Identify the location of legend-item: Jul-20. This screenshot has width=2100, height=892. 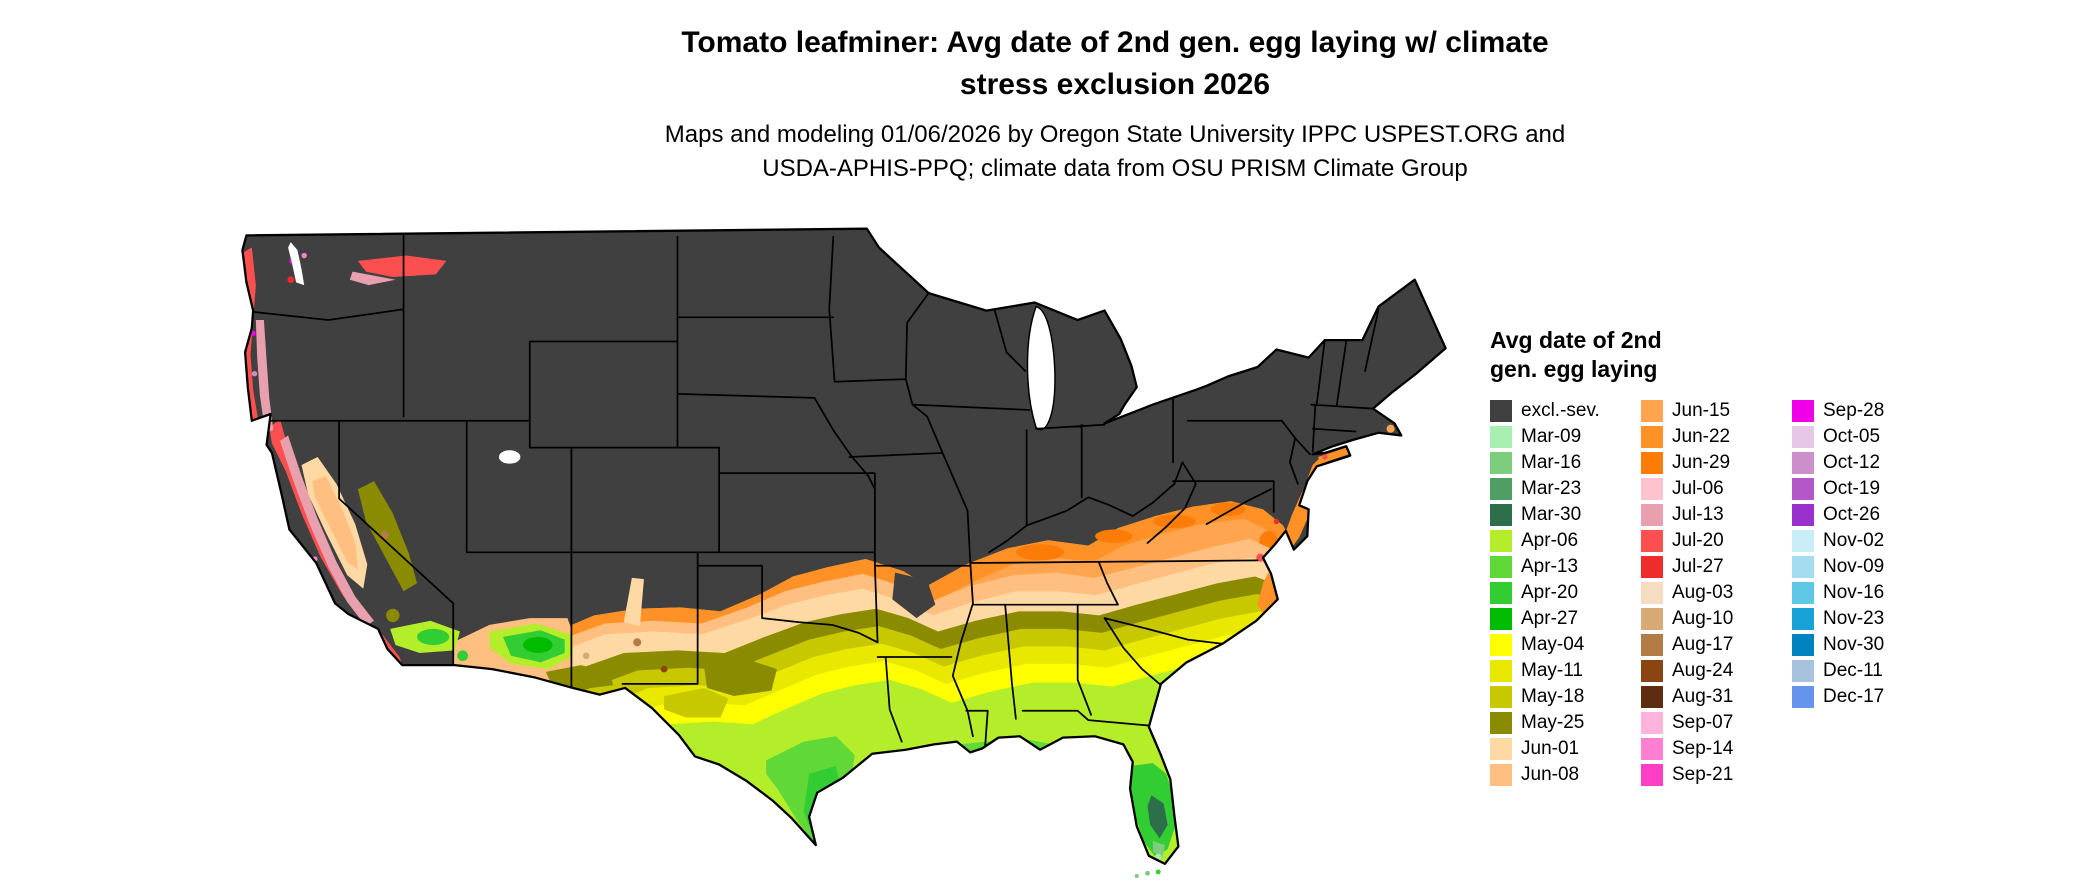
(1716, 541).